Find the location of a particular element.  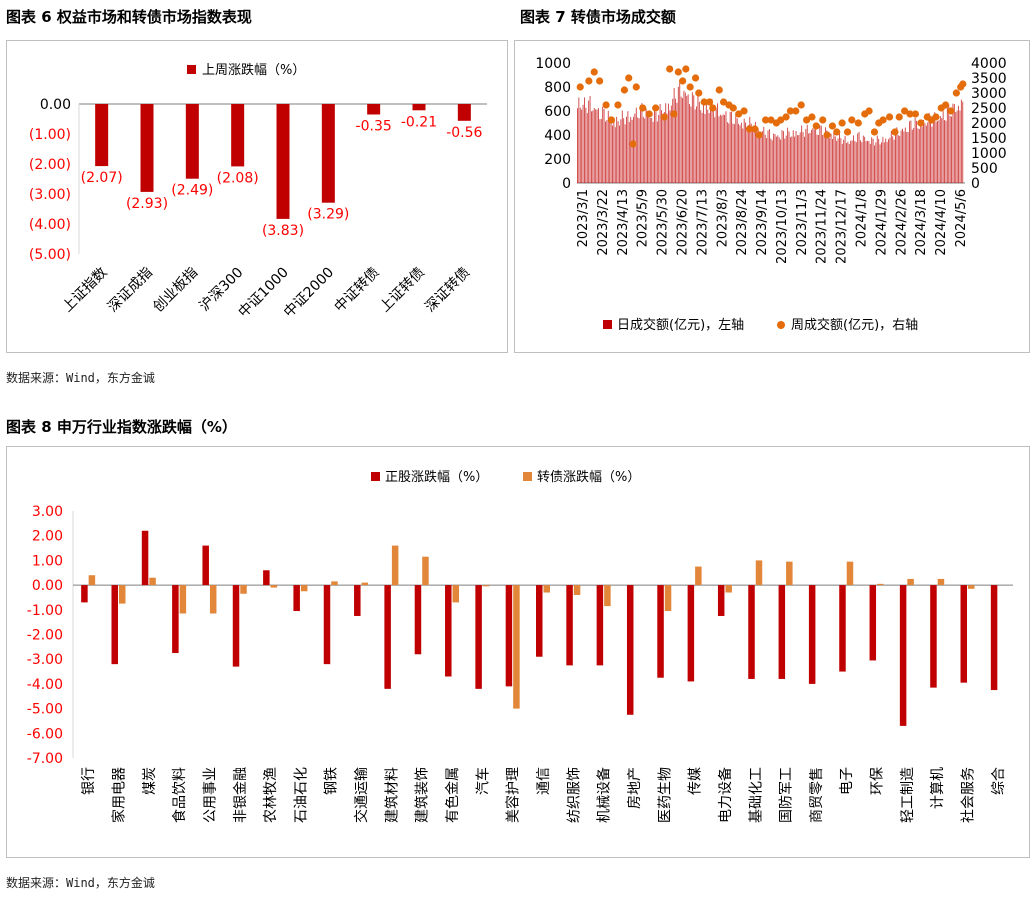

fig6-y-tick: (1.00) is located at coordinates (50, 135).